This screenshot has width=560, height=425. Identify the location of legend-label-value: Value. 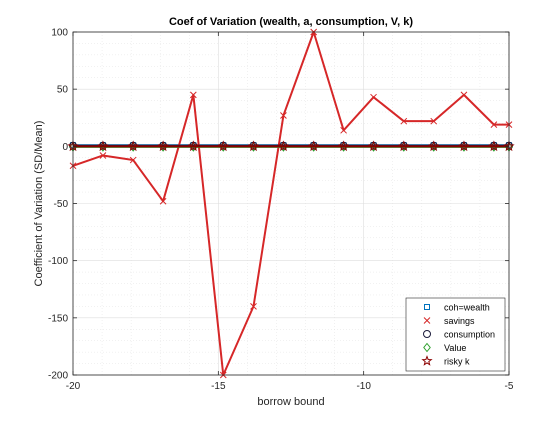
(455, 348).